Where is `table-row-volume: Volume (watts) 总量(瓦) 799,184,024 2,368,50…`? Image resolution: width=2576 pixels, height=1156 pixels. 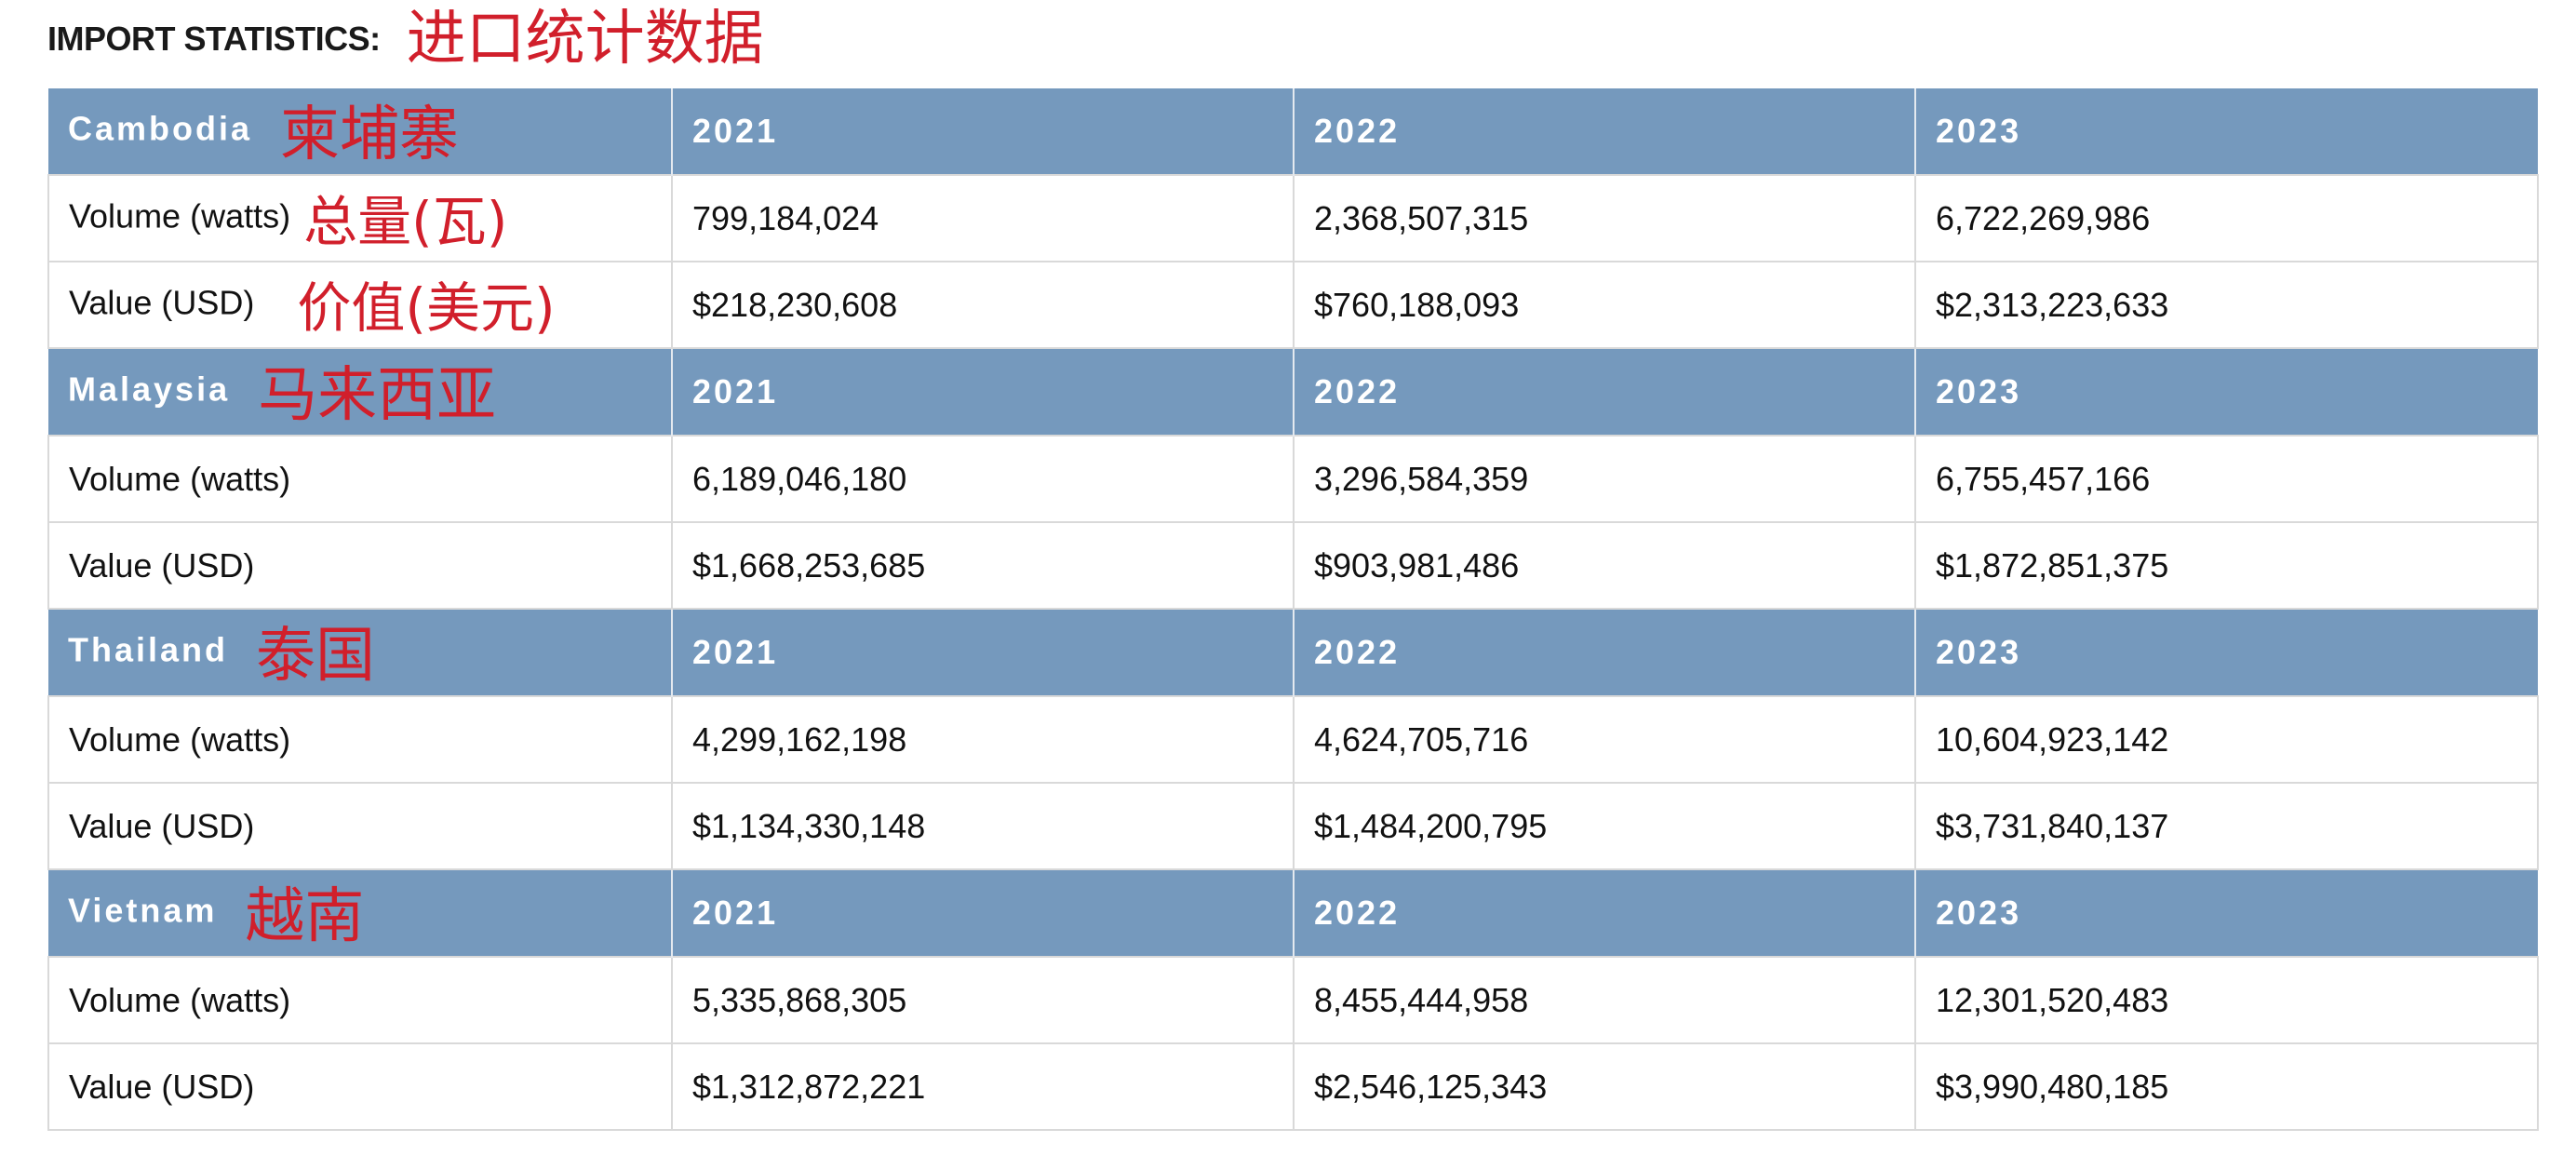
table-row-volume: Volume (watts) 总量(瓦) 799,184,024 2,368,50… is located at coordinates (1293, 218).